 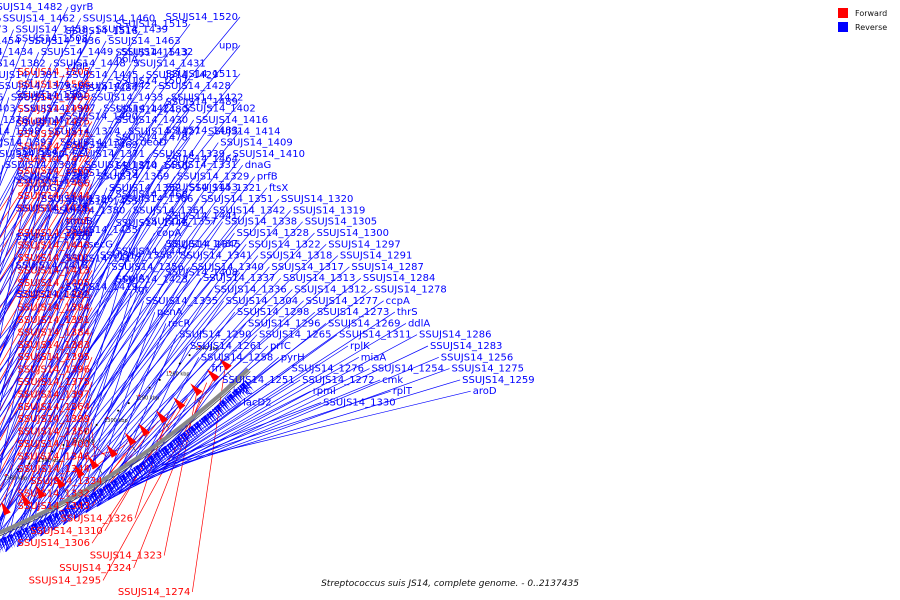 What do you see at coordinates (258, 165) in the screenshot?
I see `feature-label: dnaG` at bounding box center [258, 165].